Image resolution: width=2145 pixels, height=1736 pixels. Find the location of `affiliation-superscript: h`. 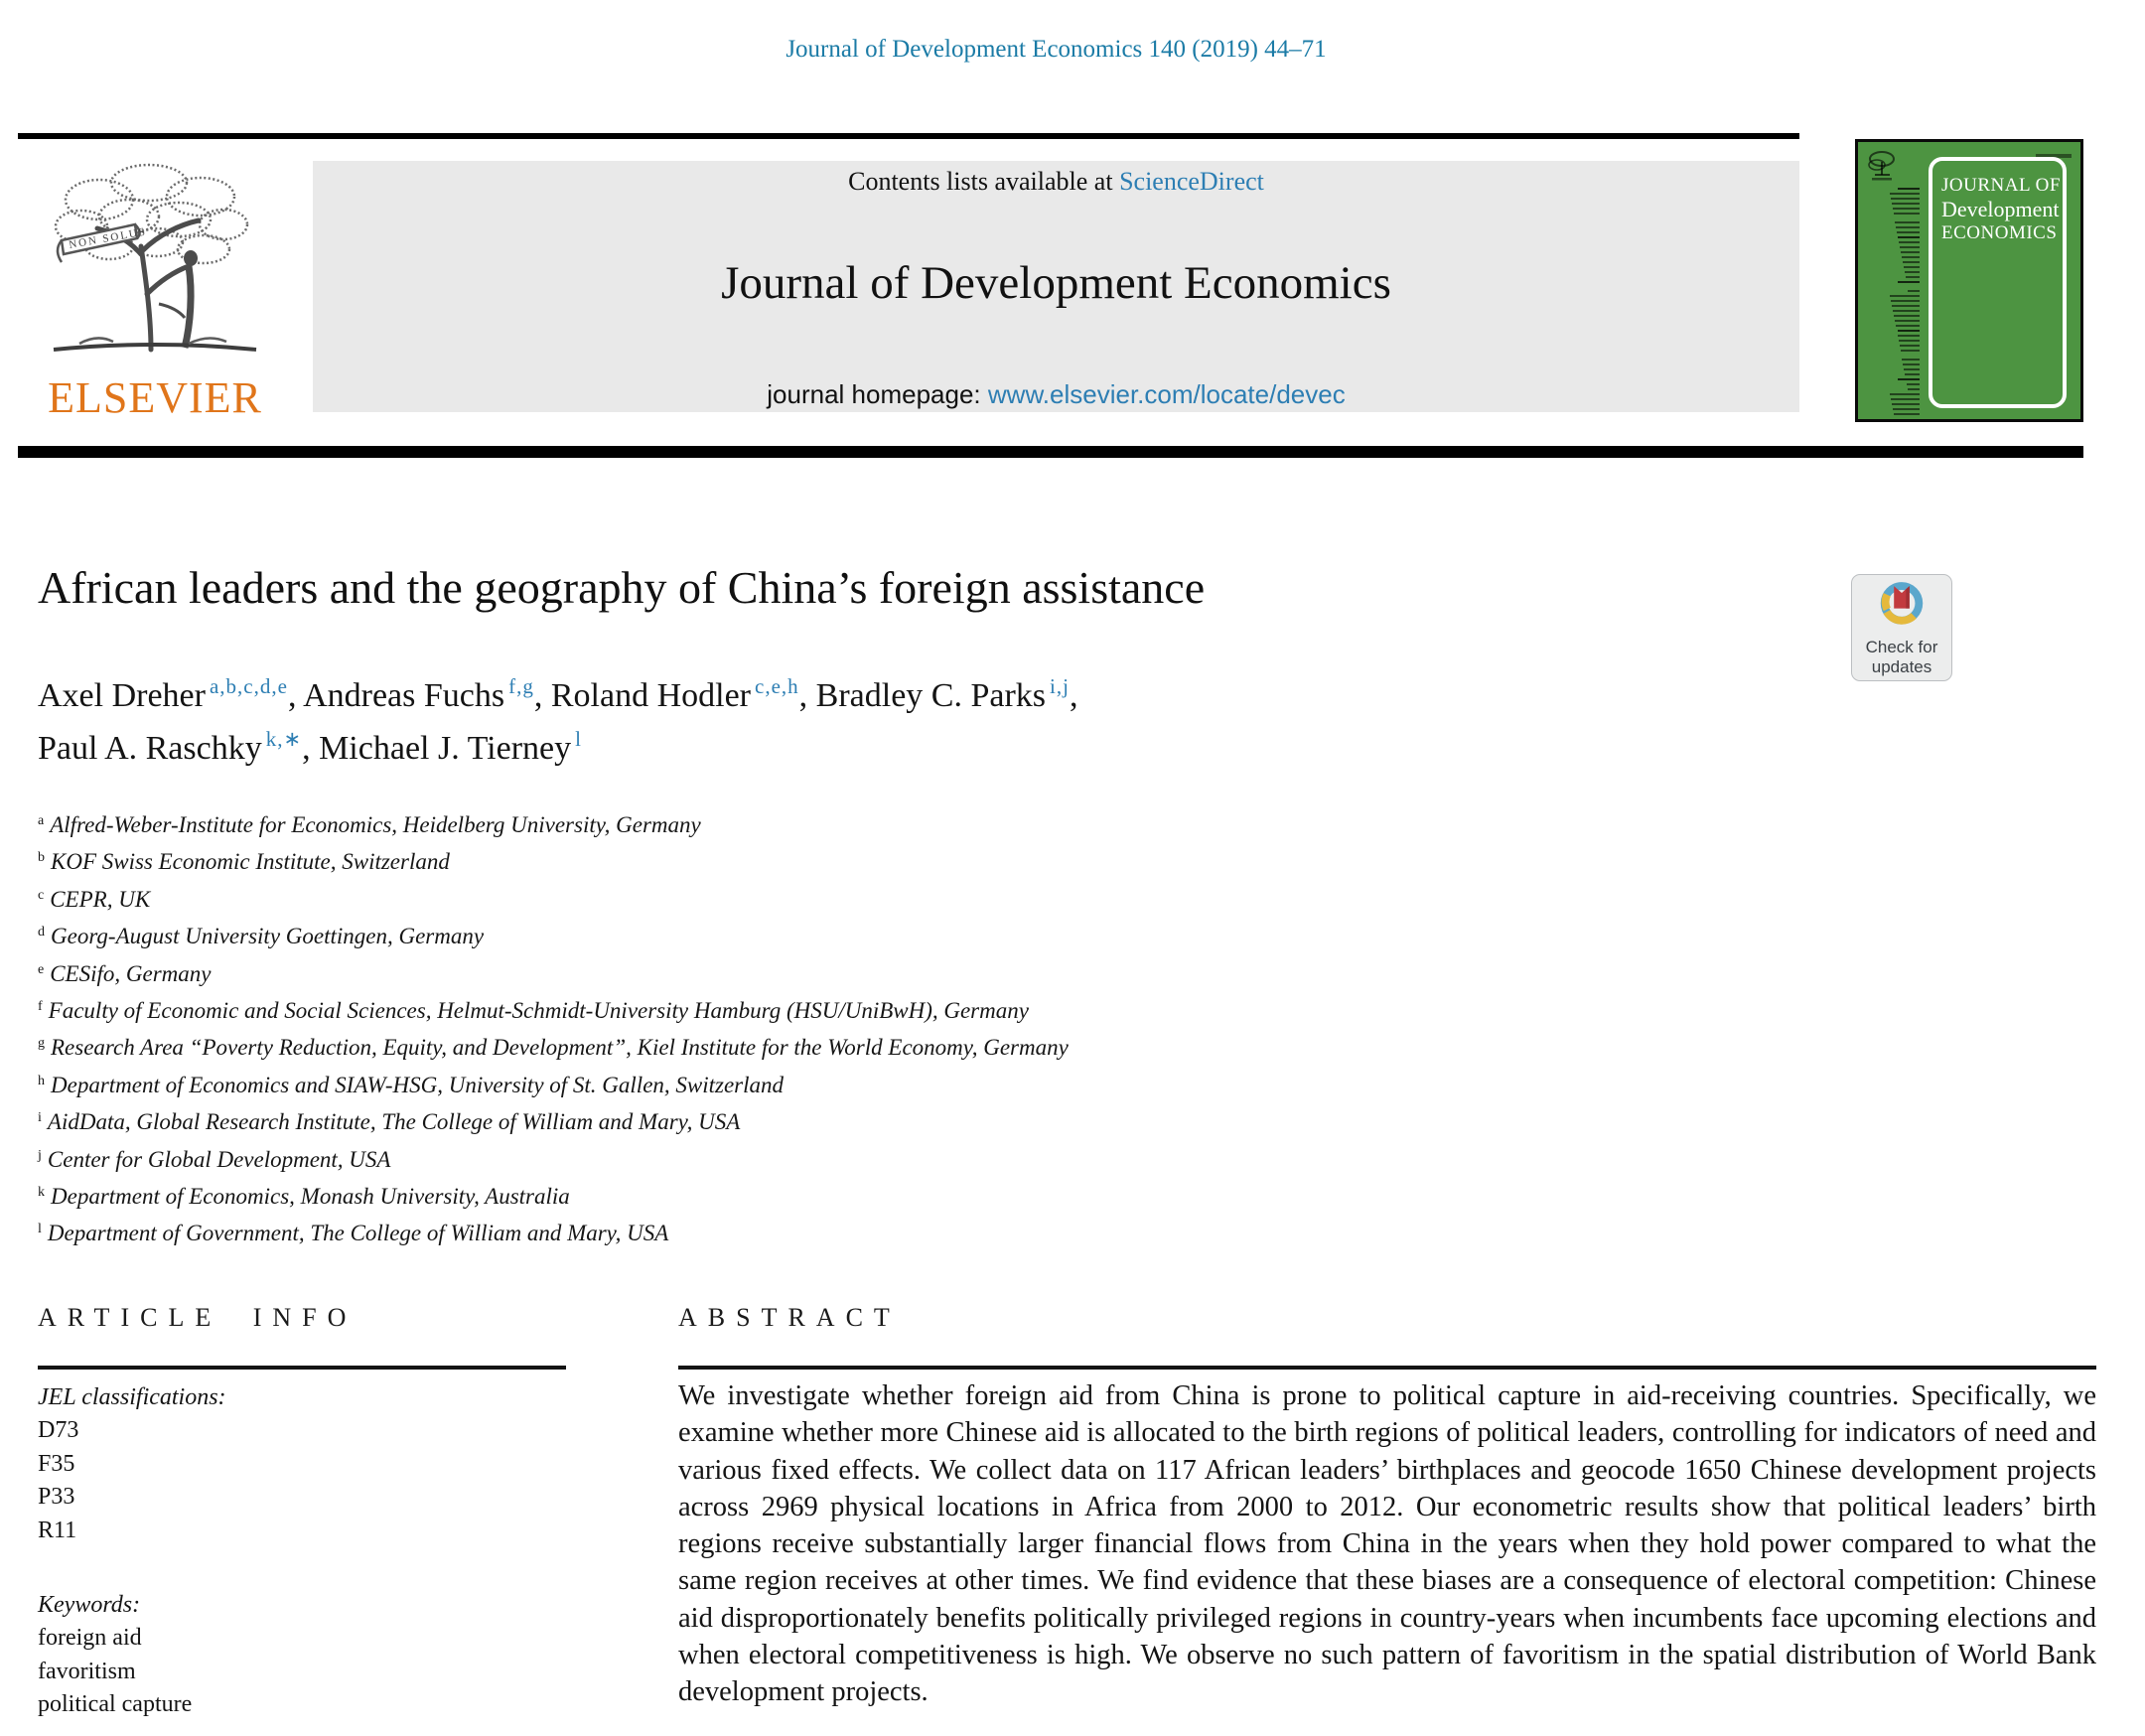

affiliation-superscript: h is located at coordinates (42, 1081).